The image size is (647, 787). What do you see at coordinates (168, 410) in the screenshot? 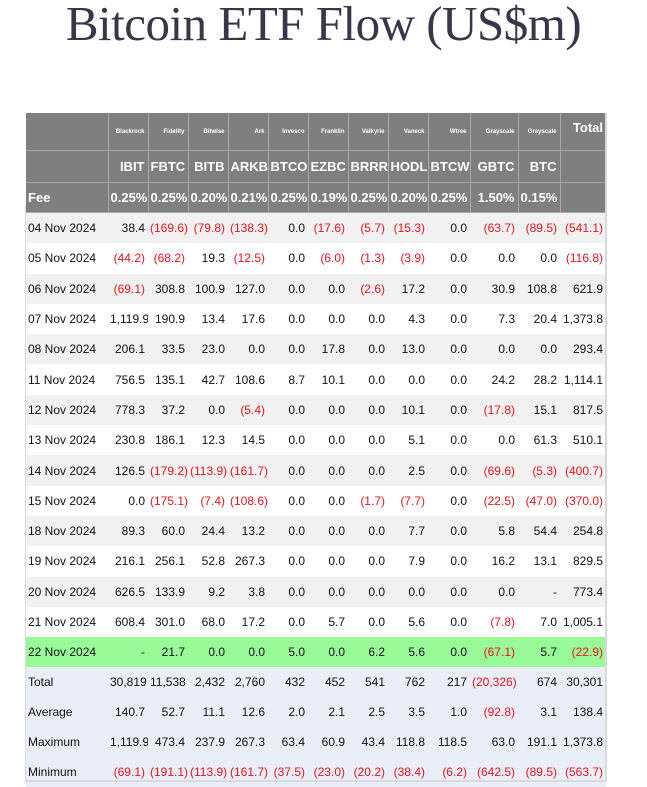
I see `flow-value: 37.2` at bounding box center [168, 410].